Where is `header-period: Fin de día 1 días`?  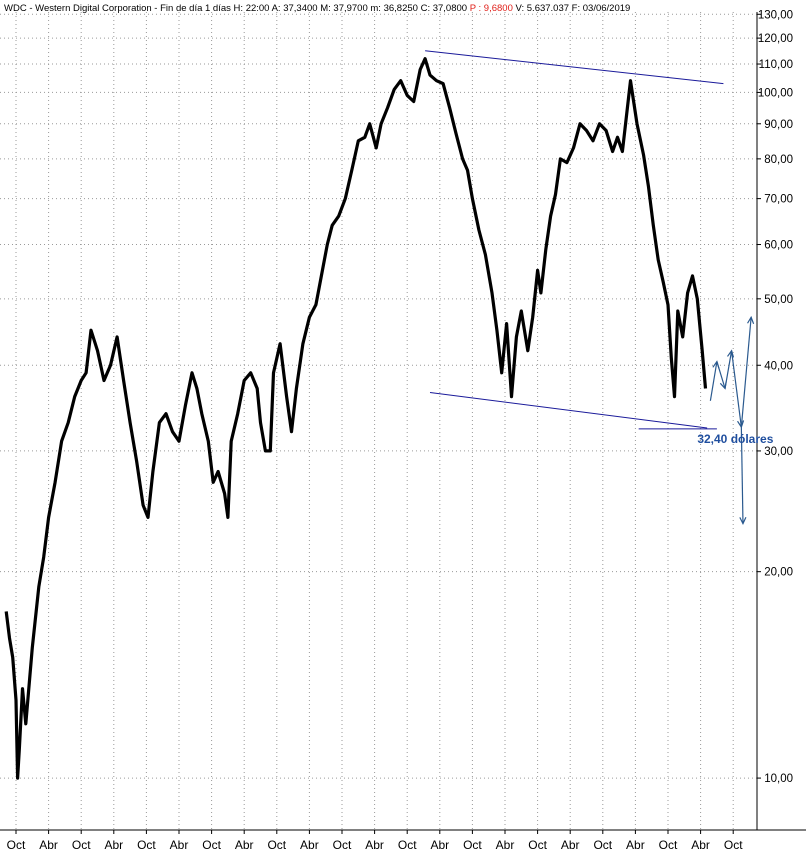
header-period: Fin de día 1 días is located at coordinates (195, 8).